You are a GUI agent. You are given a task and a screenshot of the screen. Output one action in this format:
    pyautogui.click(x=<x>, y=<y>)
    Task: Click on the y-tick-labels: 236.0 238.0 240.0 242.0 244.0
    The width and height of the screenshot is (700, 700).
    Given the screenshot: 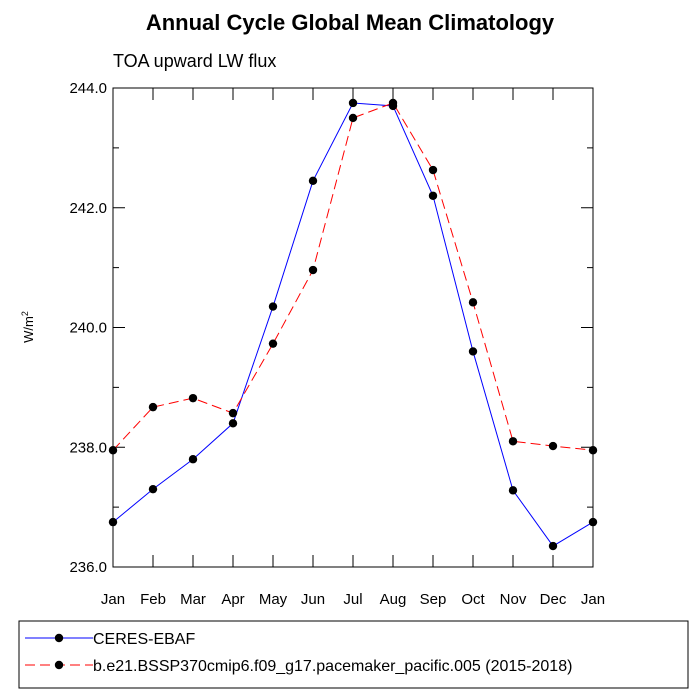 What is the action you would take?
    pyautogui.click(x=88, y=328)
    